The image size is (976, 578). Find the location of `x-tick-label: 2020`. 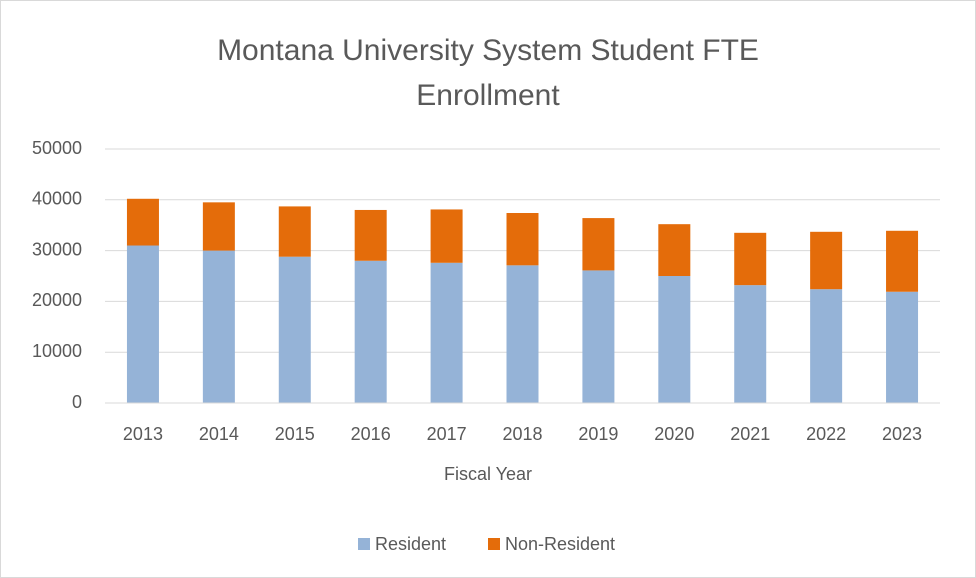

x-tick-label: 2020 is located at coordinates (674, 434).